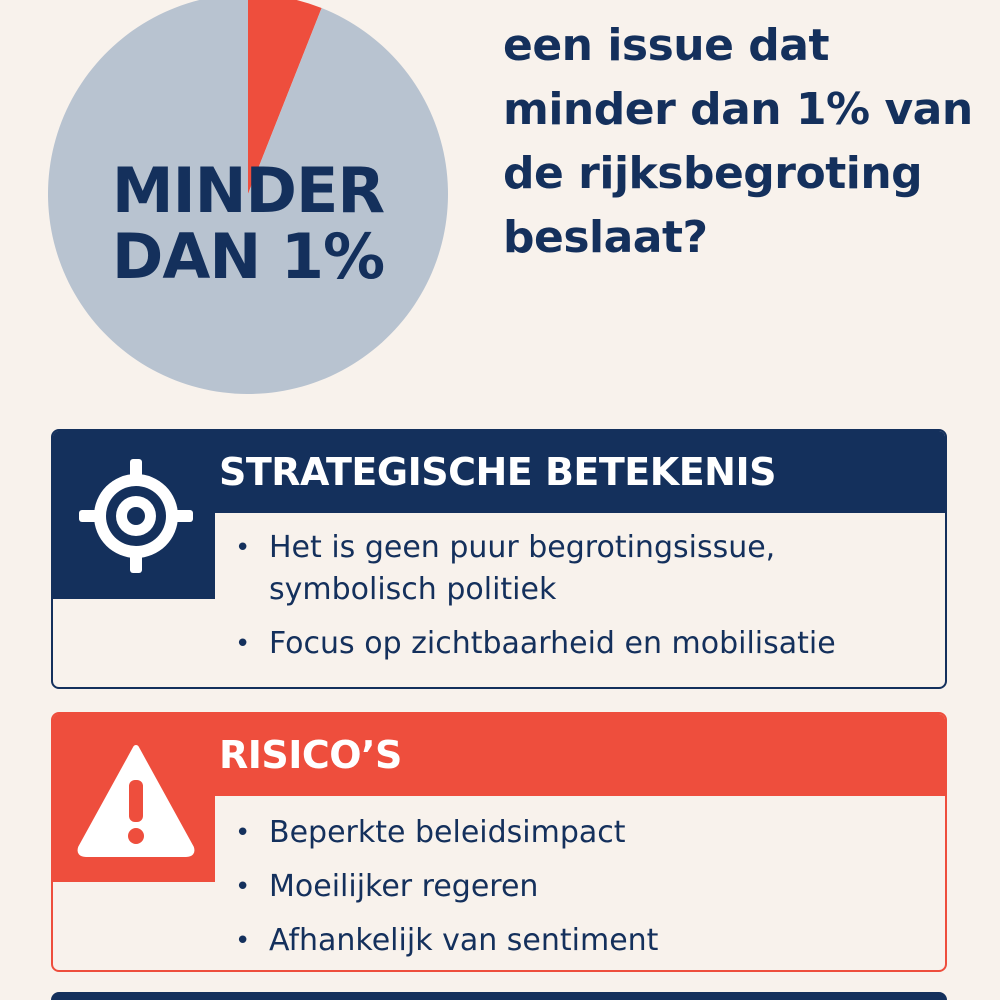 This screenshot has height=1000, width=1000. I want to click on list-item: Beperkte beleidsimpact, so click(446, 833).